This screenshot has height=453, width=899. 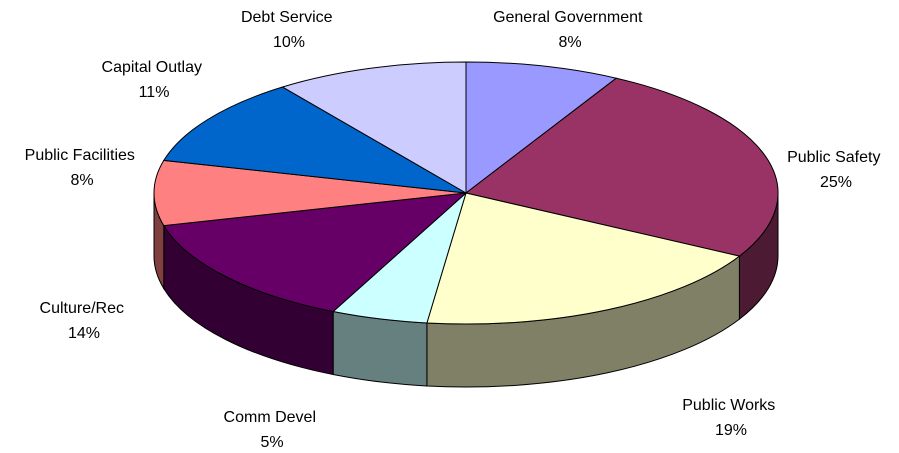 What do you see at coordinates (310, 193) in the screenshot?
I see `pie-slice-public-facilities` at bounding box center [310, 193].